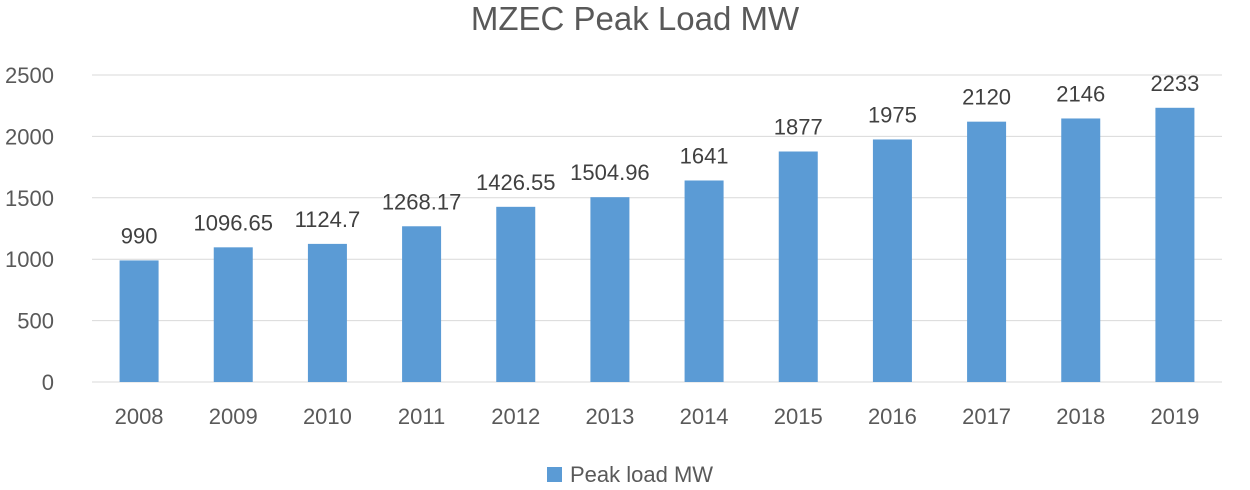 The image size is (1250, 490). I want to click on chart-title: MZEC Peak Load MW, so click(635, 18).